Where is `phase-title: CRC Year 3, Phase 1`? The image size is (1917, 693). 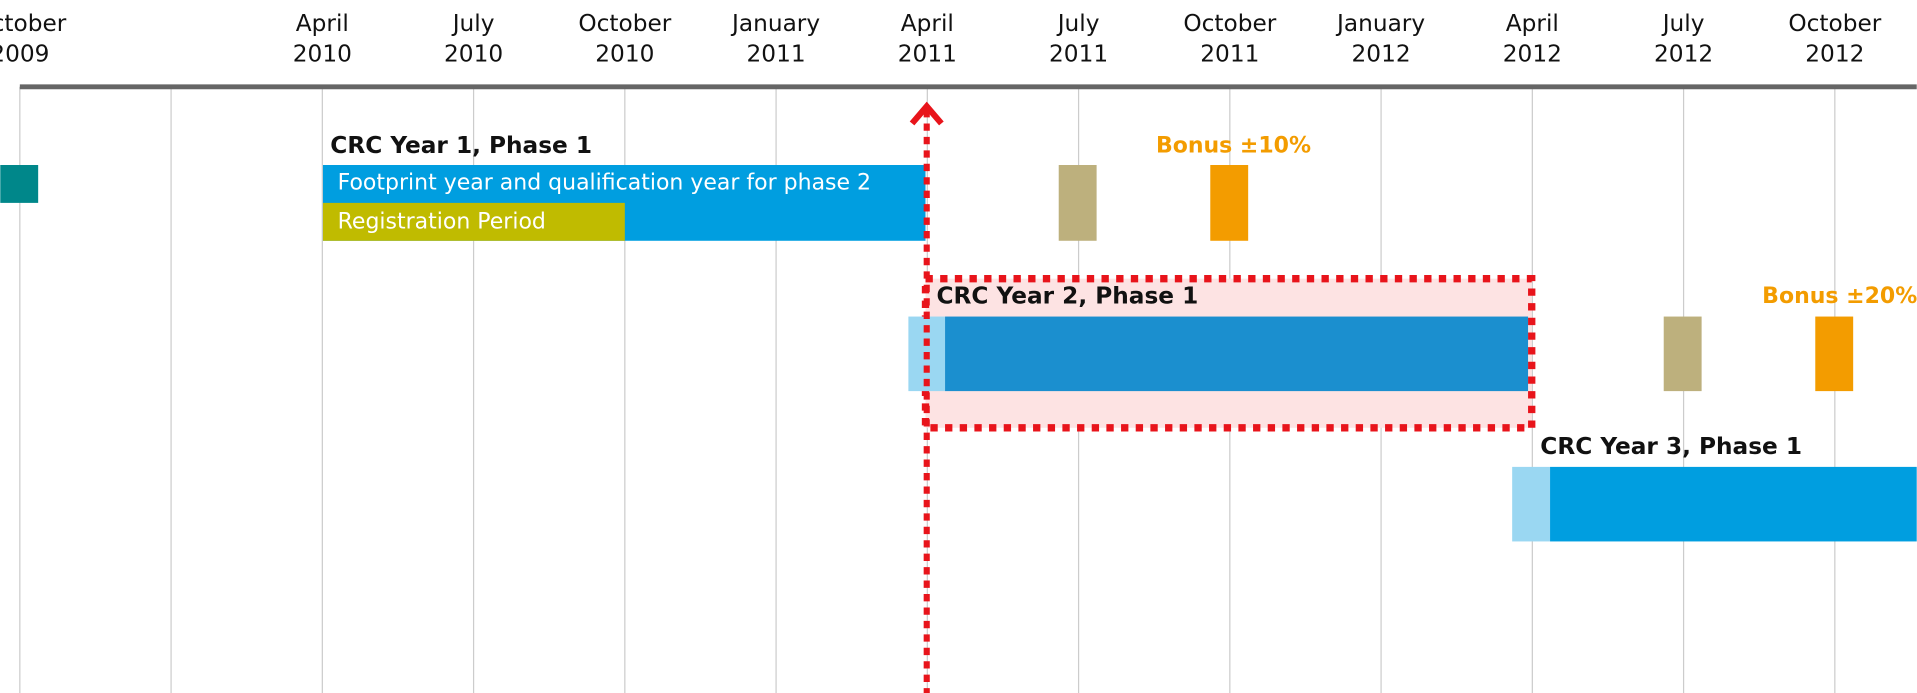
phase-title: CRC Year 3, Phase 1 is located at coordinates (1671, 446).